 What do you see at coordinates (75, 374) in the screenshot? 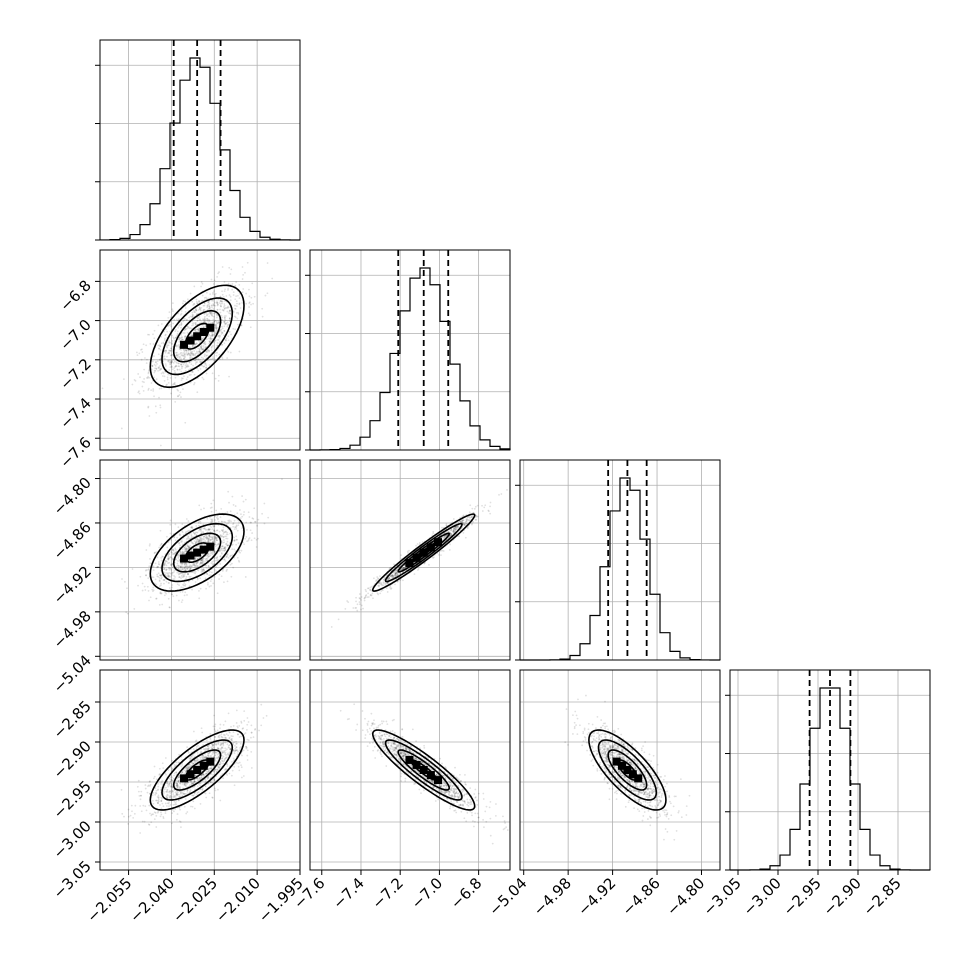
I see `y-tick-label: −7.2` at bounding box center [75, 374].